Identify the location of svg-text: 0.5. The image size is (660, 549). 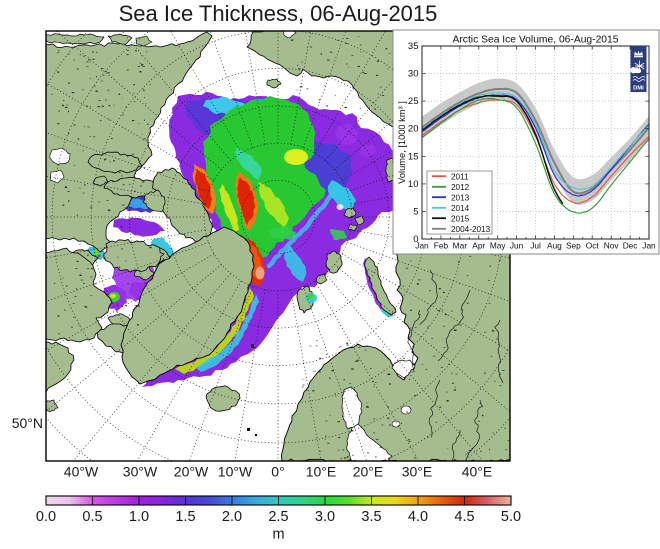
(92, 517).